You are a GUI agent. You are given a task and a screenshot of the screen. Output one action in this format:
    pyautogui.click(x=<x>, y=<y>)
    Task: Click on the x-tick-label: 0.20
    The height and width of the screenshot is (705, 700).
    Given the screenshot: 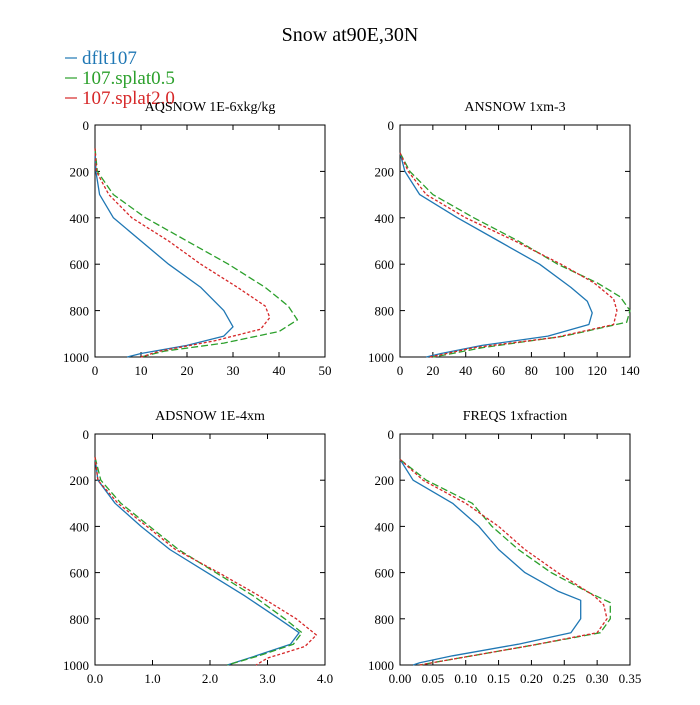 What is the action you would take?
    pyautogui.click(x=531, y=678)
    